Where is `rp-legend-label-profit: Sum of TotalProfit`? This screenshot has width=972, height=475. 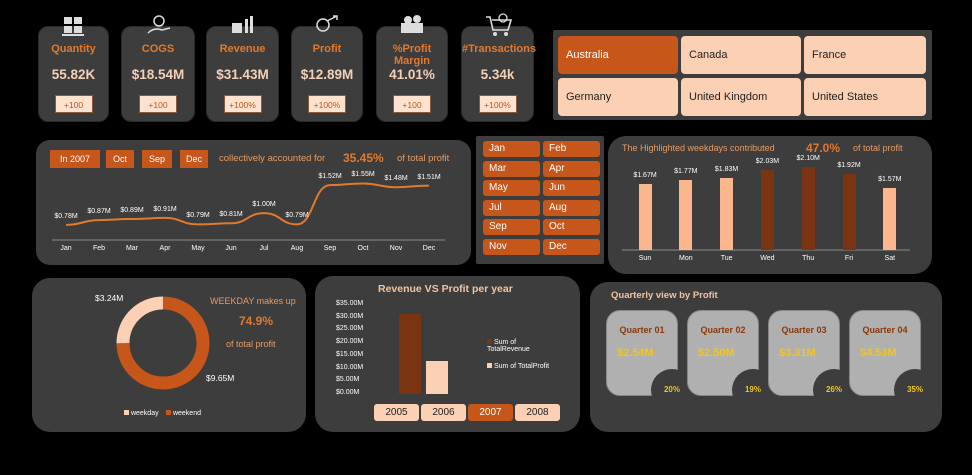 rp-legend-label-profit: Sum of TotalProfit is located at coordinates (521, 366).